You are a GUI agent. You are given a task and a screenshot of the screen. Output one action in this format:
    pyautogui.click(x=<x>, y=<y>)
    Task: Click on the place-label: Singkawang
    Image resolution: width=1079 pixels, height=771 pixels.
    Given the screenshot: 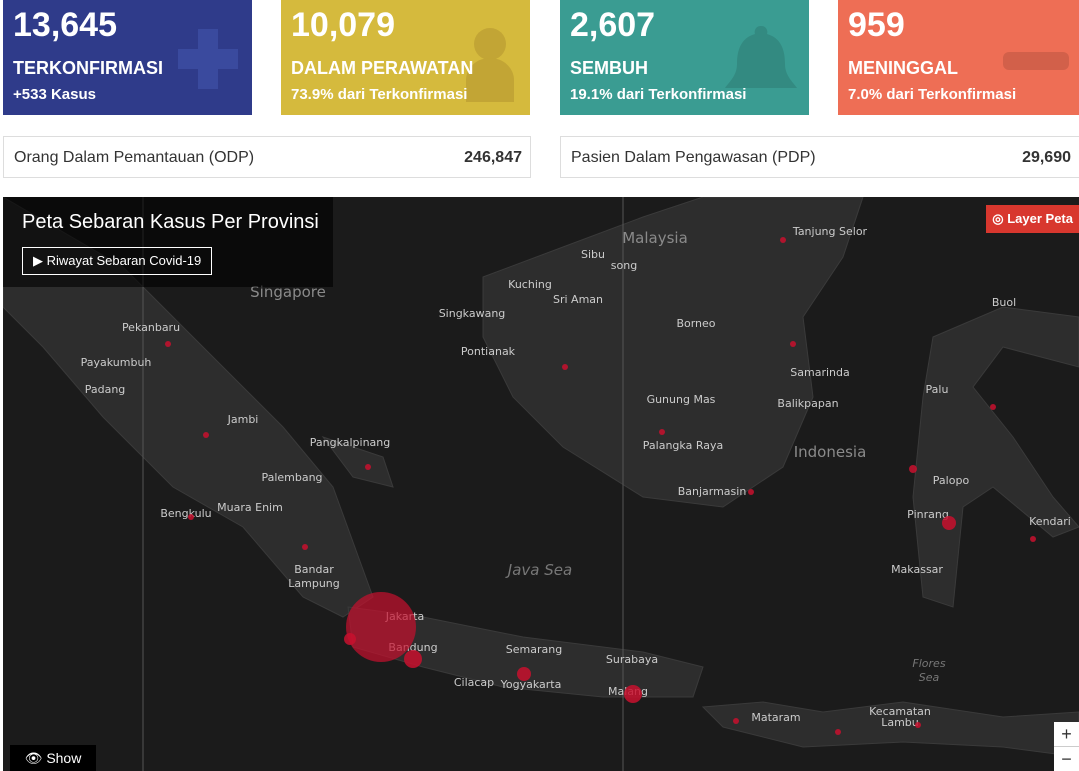 What is the action you would take?
    pyautogui.click(x=472, y=313)
    